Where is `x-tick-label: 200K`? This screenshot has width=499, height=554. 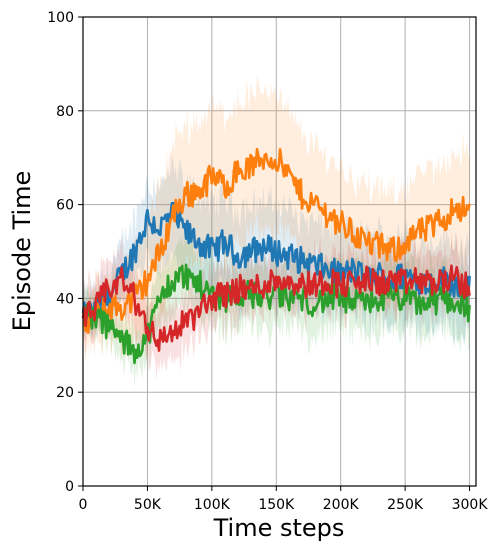 x-tick-label: 200K is located at coordinates (341, 505).